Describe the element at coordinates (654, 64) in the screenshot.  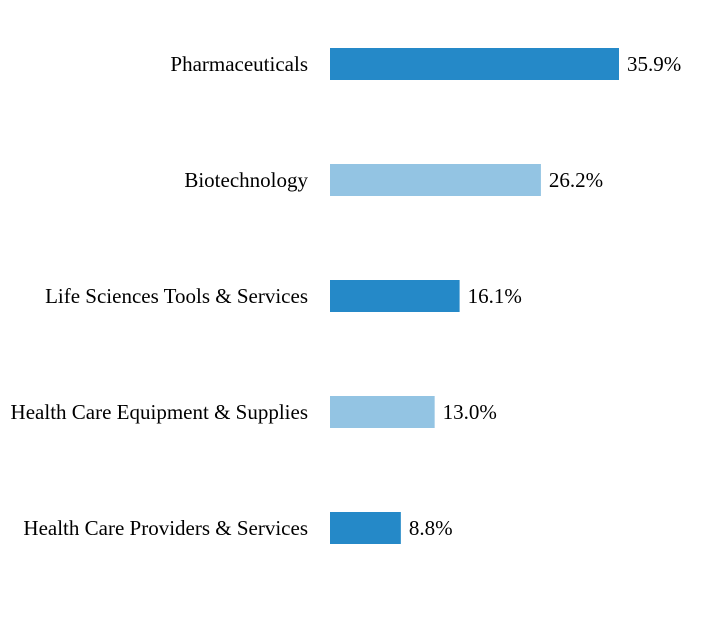
I see `value-label-0: 35.9%` at that location.